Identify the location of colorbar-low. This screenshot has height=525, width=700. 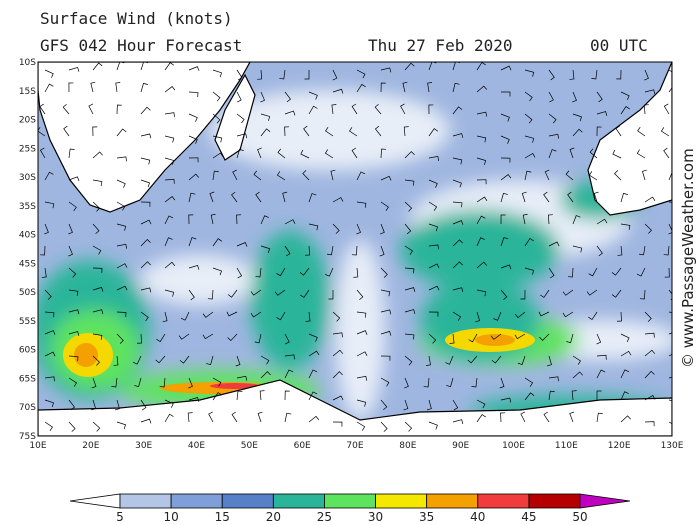
(95, 501).